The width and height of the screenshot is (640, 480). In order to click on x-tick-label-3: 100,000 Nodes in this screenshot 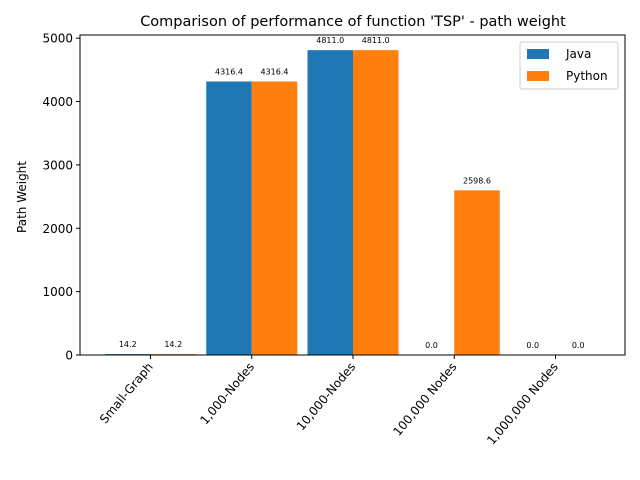, I will do `click(424, 399)`.